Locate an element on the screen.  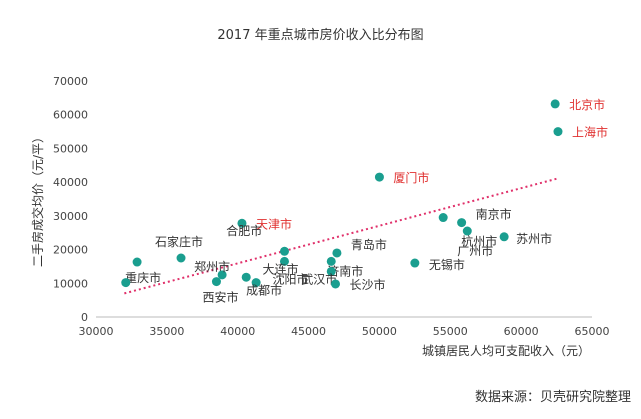
point-label: 合肥市 is located at coordinates (244, 230).